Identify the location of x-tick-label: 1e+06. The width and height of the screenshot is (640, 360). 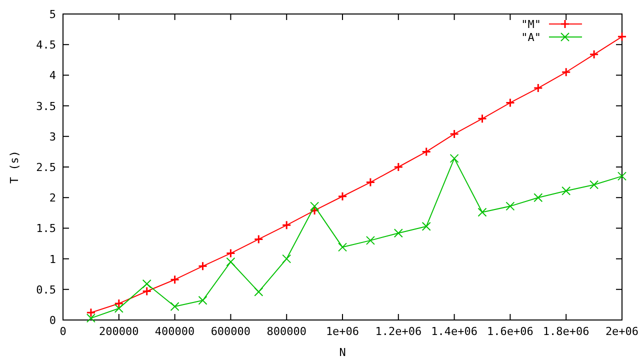
(343, 331).